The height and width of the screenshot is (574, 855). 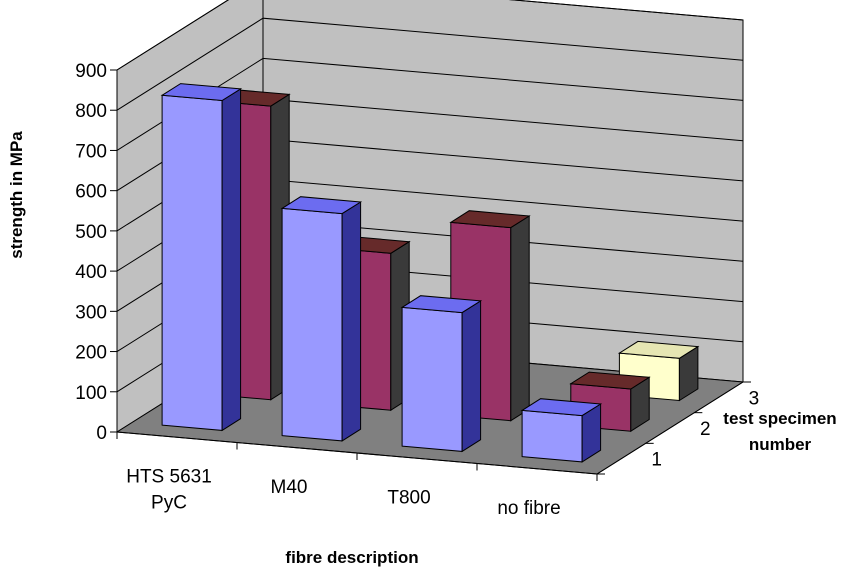 What do you see at coordinates (656, 460) in the screenshot?
I see `depth-tick-label: 1` at bounding box center [656, 460].